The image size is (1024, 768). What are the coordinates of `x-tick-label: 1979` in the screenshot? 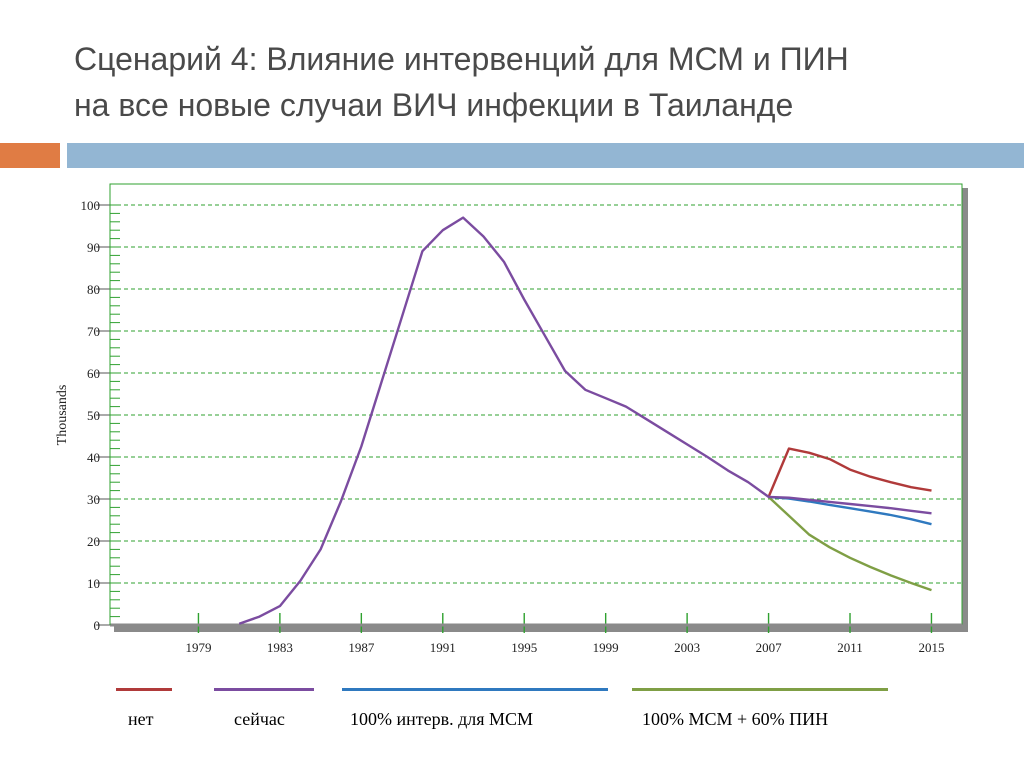 It's located at (198, 647).